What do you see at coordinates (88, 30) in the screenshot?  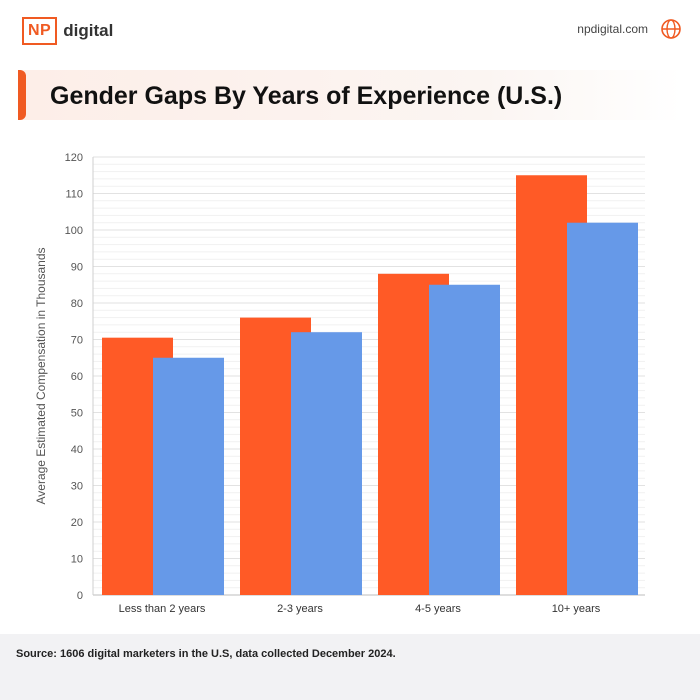 I see `logo-text: digital` at bounding box center [88, 30].